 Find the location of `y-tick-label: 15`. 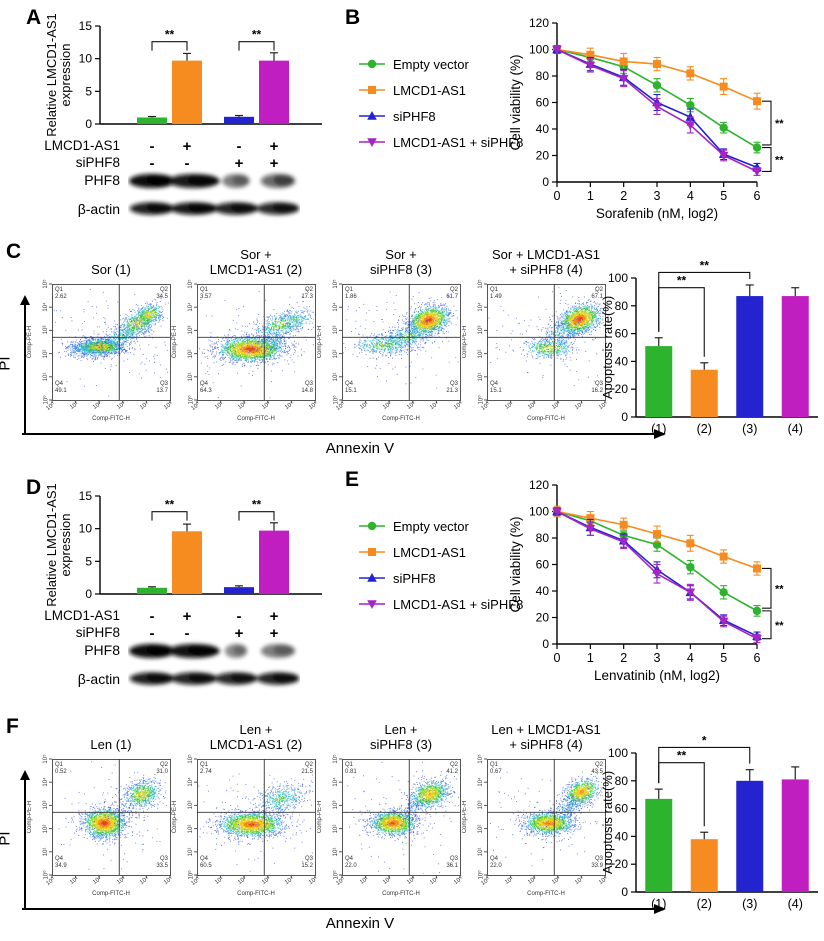

y-tick-label: 15 is located at coordinates (86, 496).